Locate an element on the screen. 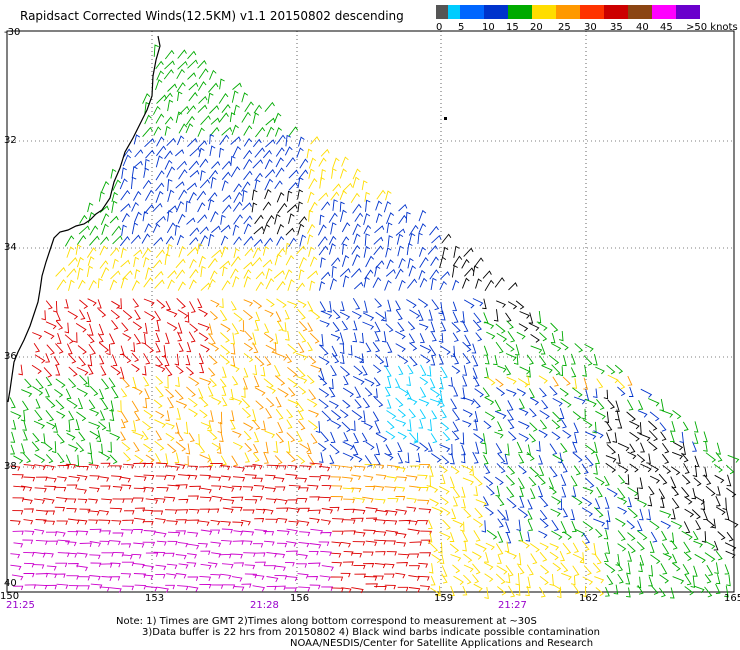  lon-label: 165 is located at coordinates (732, 598).